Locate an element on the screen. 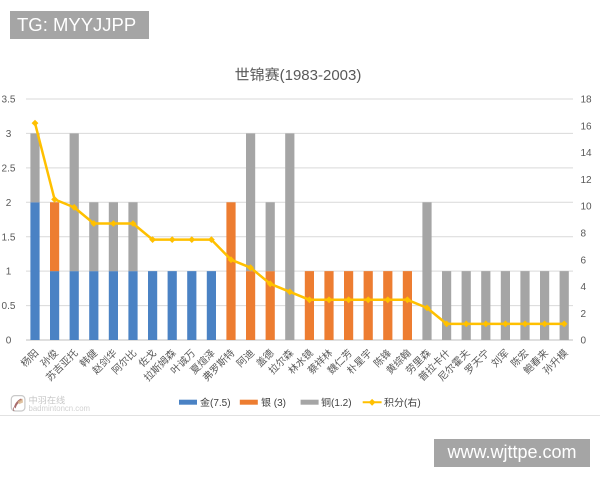 Image resolution: width=600 pixels, height=480 pixels. svg-text: 刘军 is located at coordinates (500, 358).